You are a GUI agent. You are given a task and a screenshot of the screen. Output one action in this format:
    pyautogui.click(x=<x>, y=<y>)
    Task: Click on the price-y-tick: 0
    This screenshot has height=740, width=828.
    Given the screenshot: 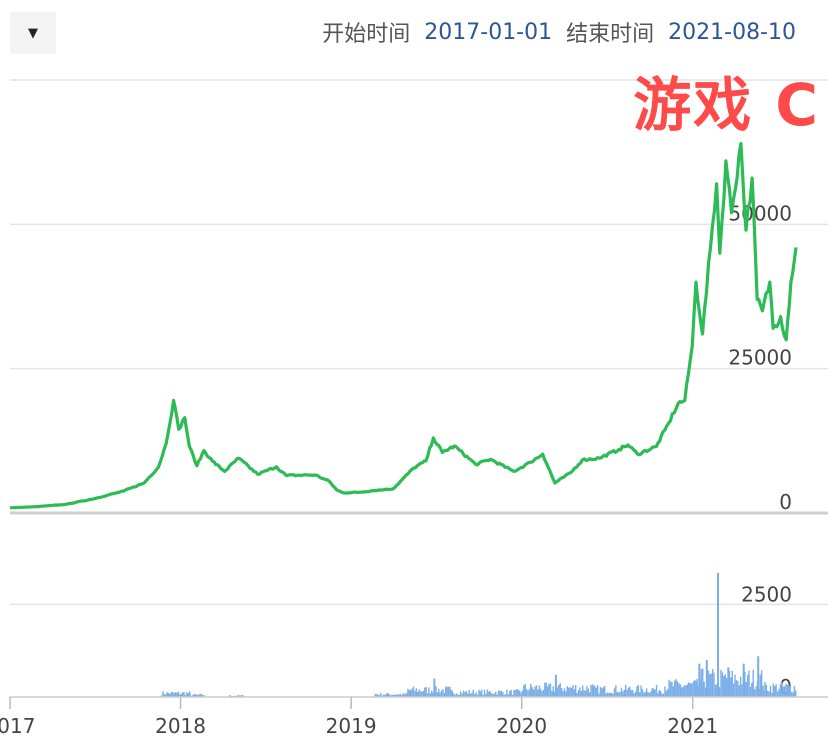 What is the action you would take?
    pyautogui.click(x=785, y=502)
    